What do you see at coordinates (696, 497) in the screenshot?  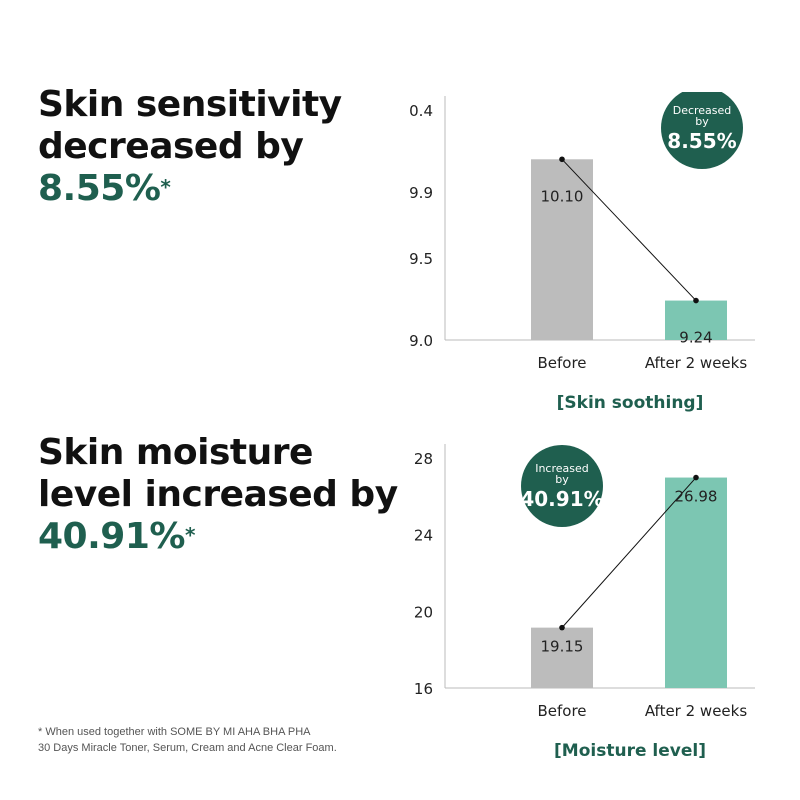 I see `data-label: 26.98` at bounding box center [696, 497].